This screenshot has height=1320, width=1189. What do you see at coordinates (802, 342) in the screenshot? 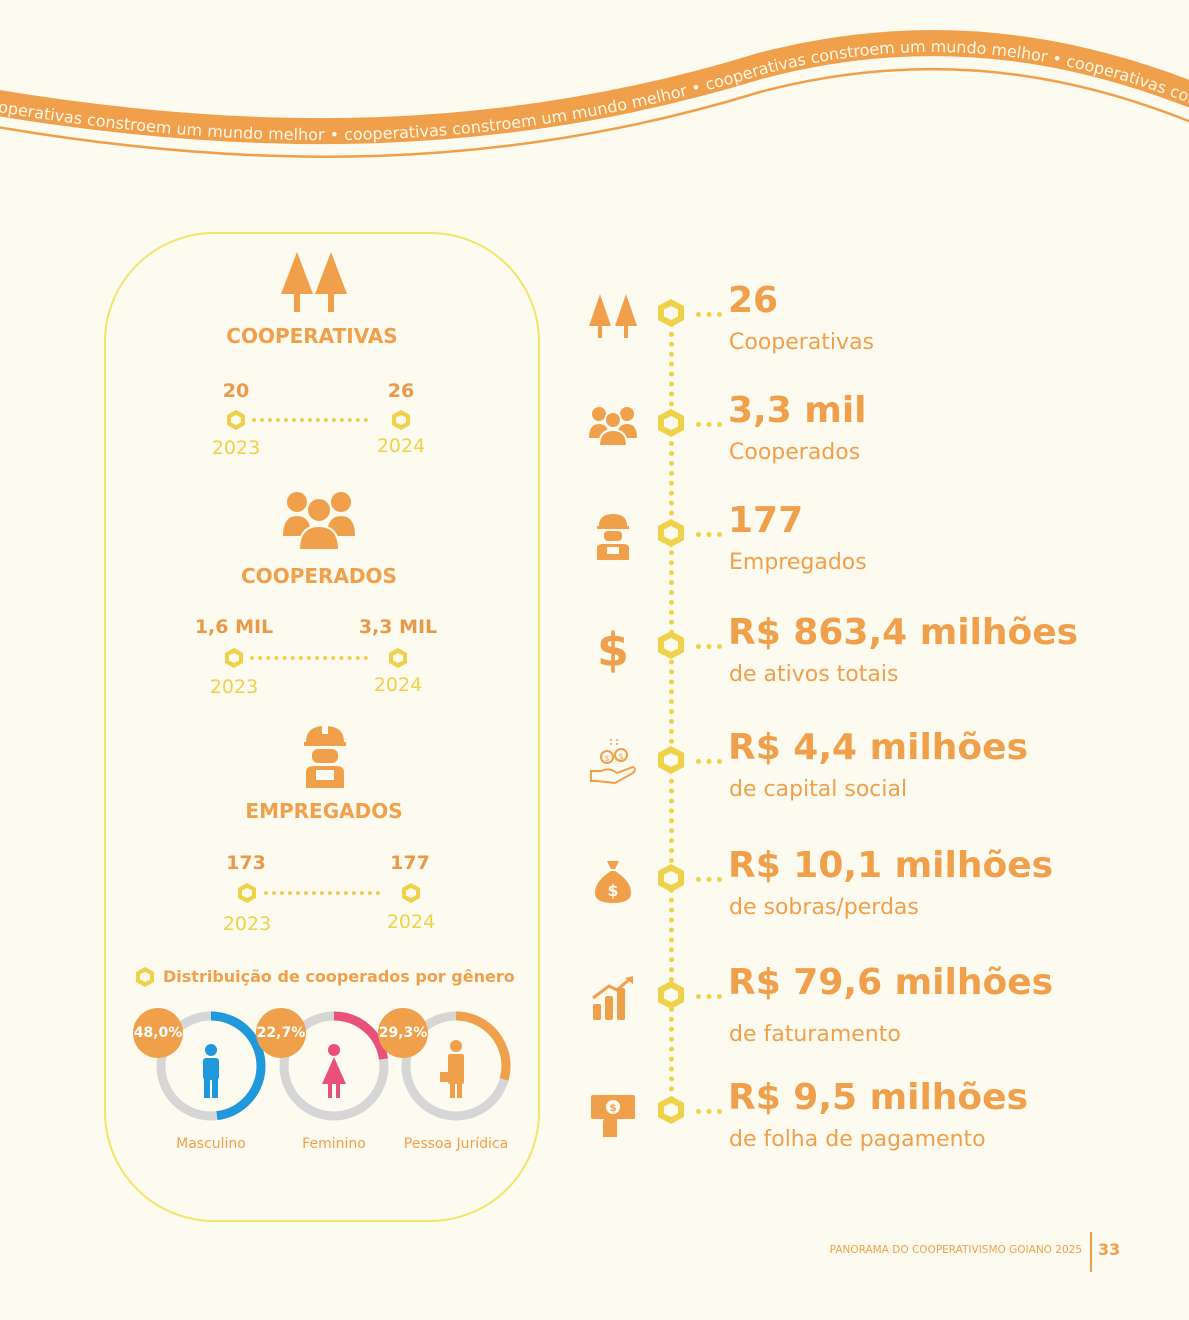
I see `stat-label: Cooperativas` at bounding box center [802, 342].